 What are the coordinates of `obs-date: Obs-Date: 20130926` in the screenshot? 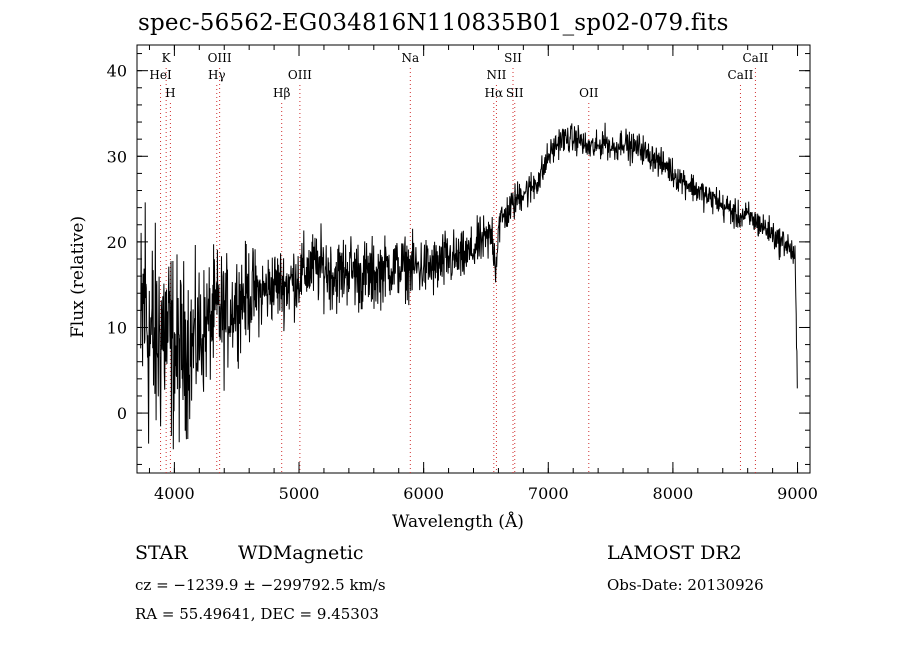 It's located at (685, 585).